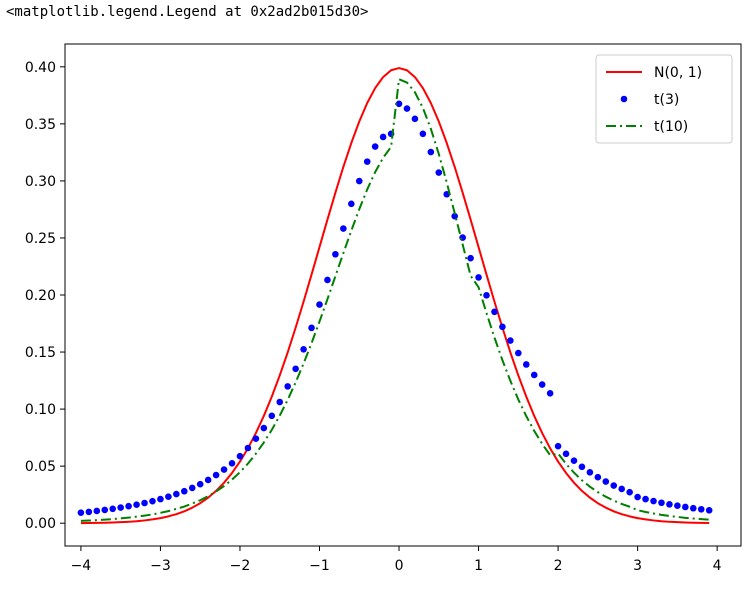 The width and height of the screenshot is (754, 589). What do you see at coordinates (40, 353) in the screenshot?
I see `y-tick-label: 0.15` at bounding box center [40, 353].